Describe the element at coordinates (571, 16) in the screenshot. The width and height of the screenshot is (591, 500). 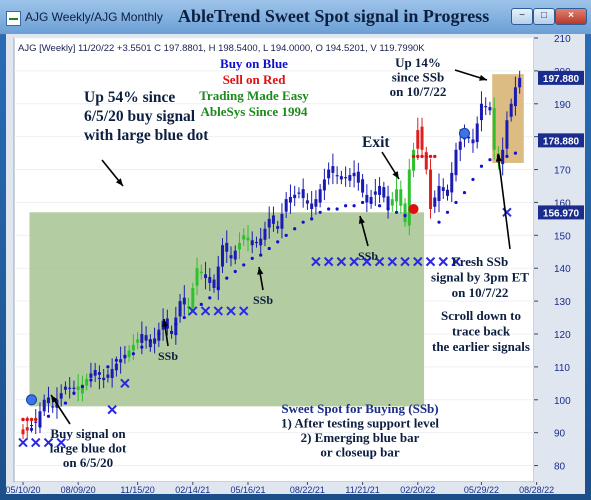
I see `close-button: ×` at that location.